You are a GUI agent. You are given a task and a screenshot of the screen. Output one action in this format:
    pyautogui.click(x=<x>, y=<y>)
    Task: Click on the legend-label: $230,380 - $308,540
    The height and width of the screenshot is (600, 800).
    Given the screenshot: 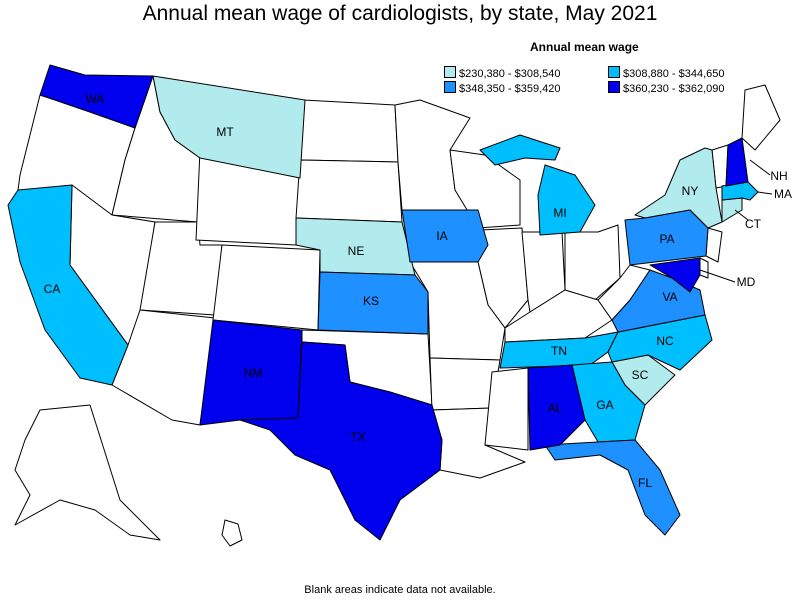 What is the action you would take?
    pyautogui.click(x=510, y=74)
    